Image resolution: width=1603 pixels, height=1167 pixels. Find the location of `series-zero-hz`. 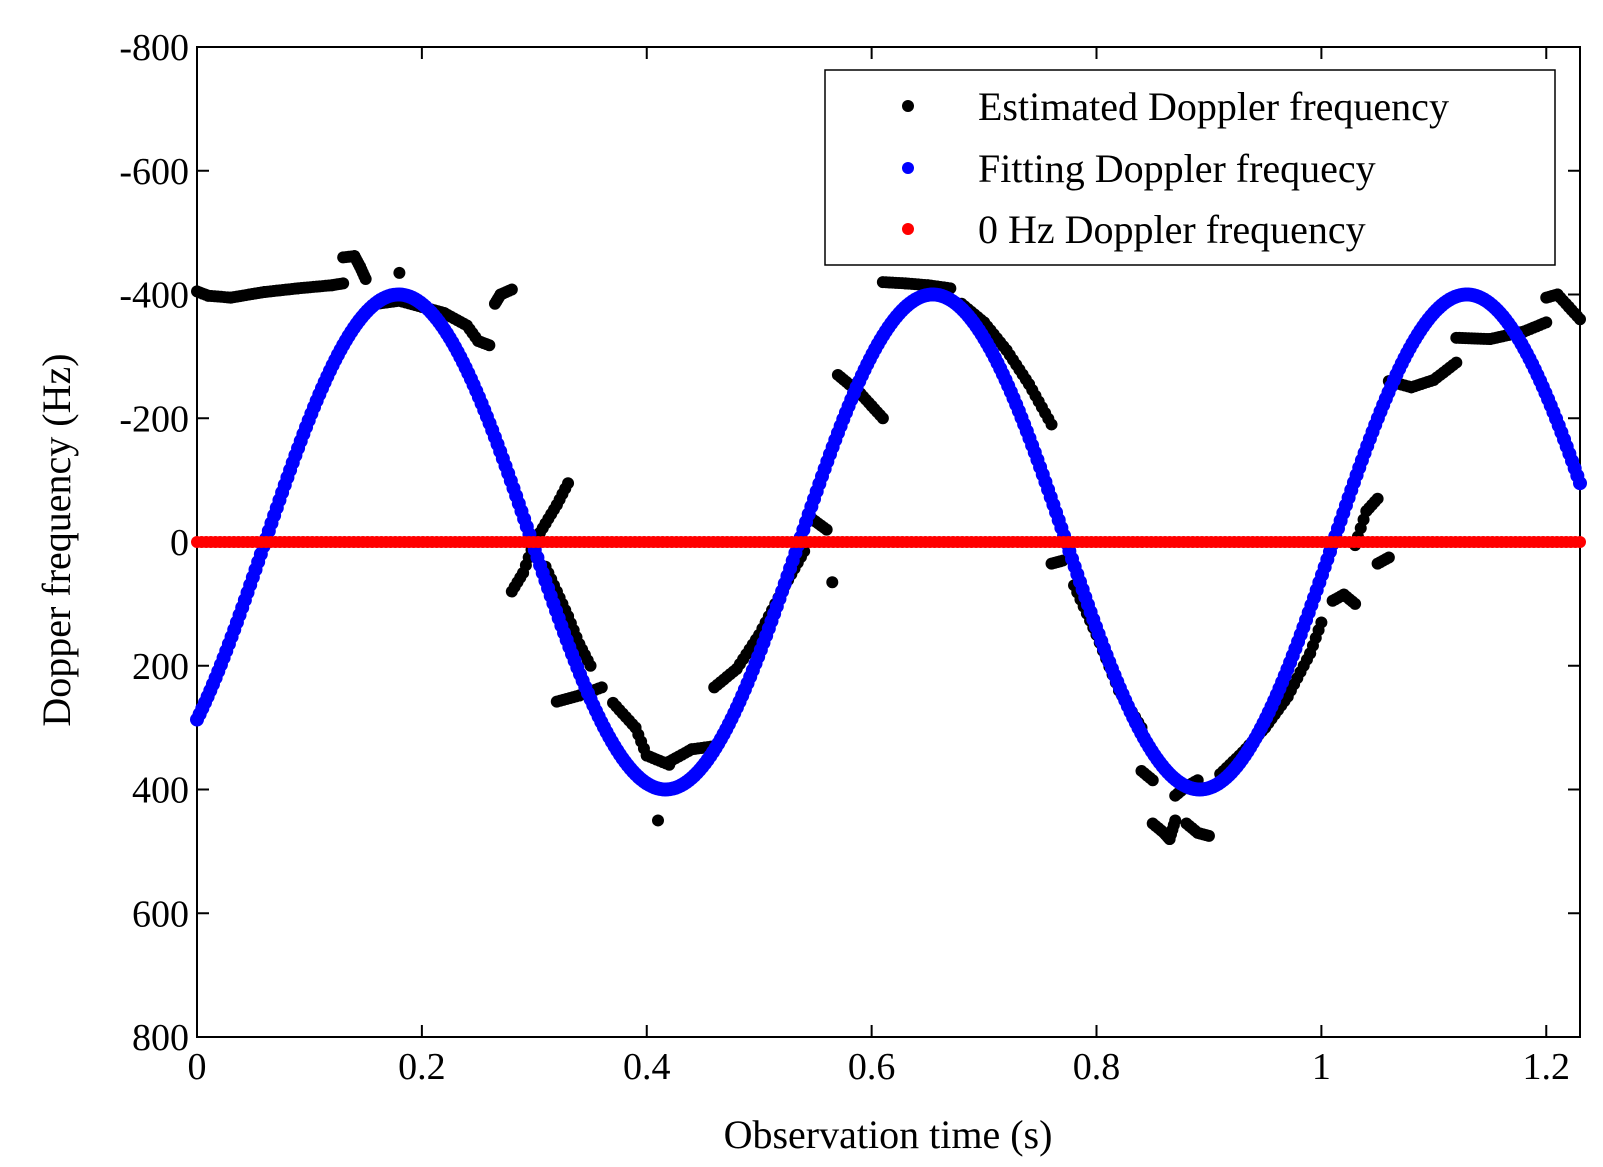

series-zero-hz is located at coordinates (888, 542).